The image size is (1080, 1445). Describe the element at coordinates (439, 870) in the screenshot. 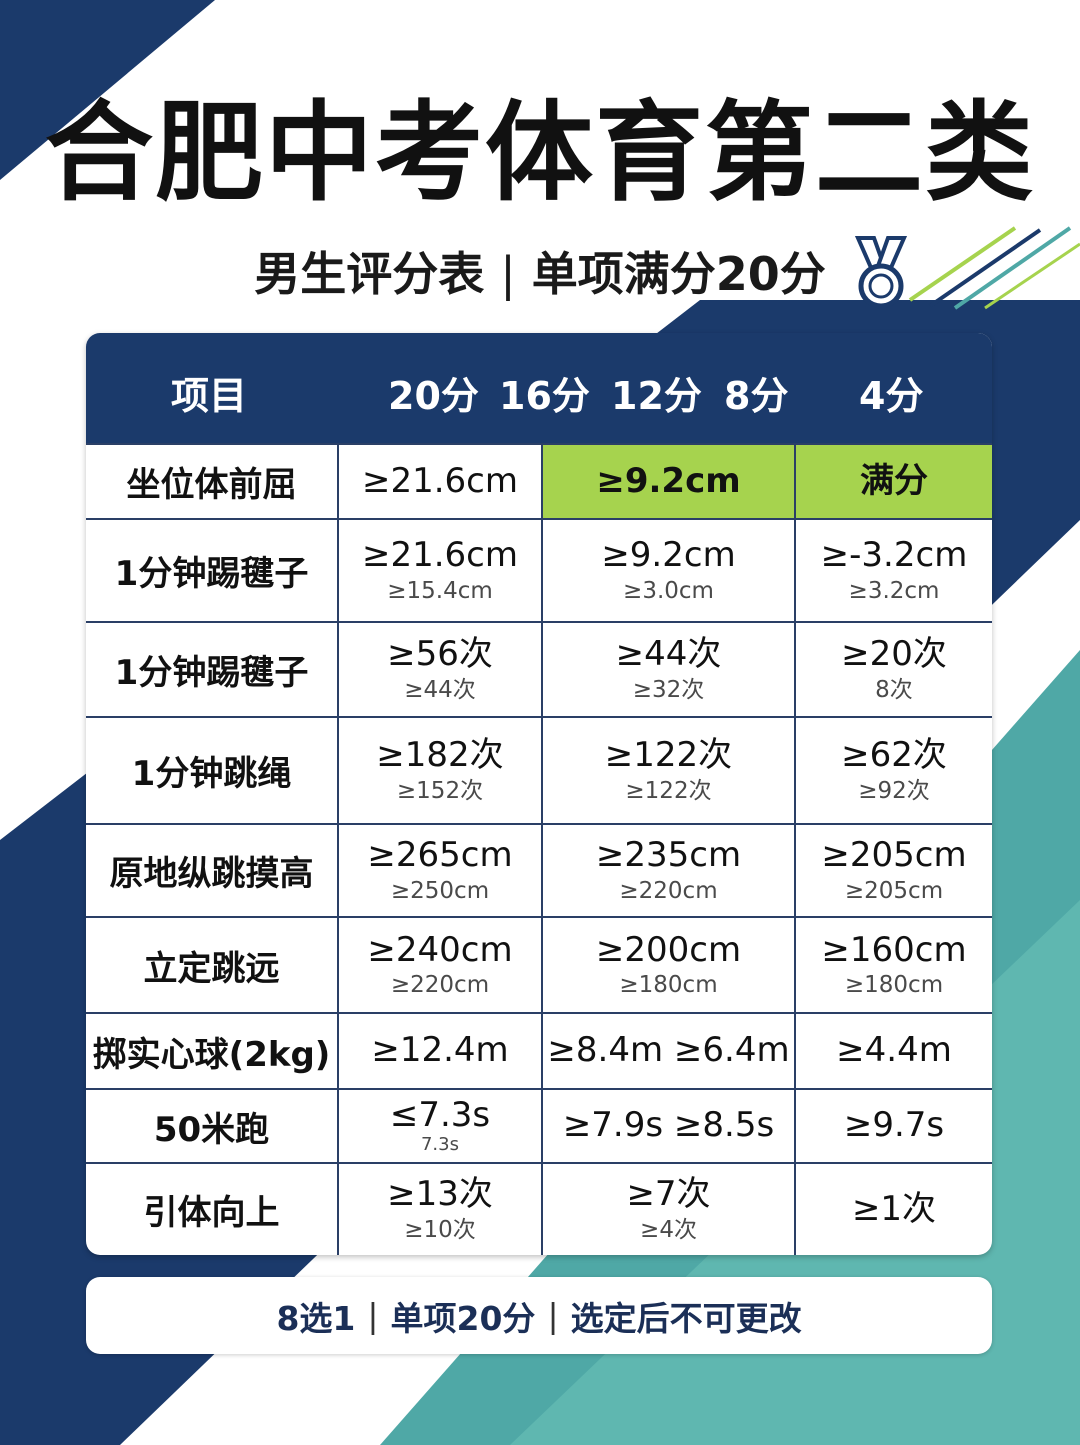

I see `value-cell: ≥265cm ≥250cm` at that location.